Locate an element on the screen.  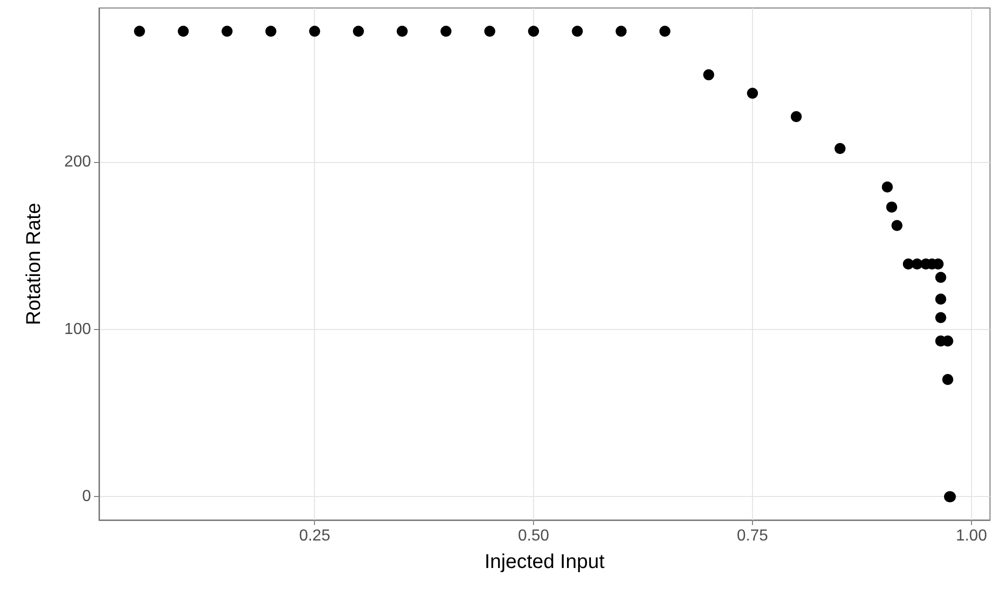
x-tick-label: 0.75 is located at coordinates (752, 536).